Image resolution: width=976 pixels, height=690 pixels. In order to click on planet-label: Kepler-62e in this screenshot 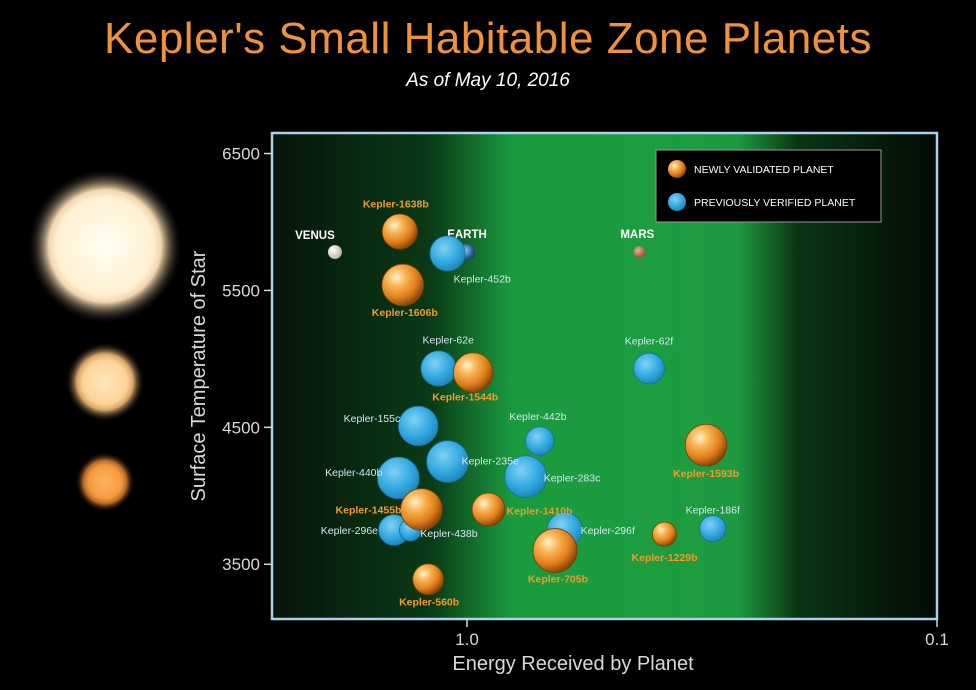, I will do `click(449, 340)`.